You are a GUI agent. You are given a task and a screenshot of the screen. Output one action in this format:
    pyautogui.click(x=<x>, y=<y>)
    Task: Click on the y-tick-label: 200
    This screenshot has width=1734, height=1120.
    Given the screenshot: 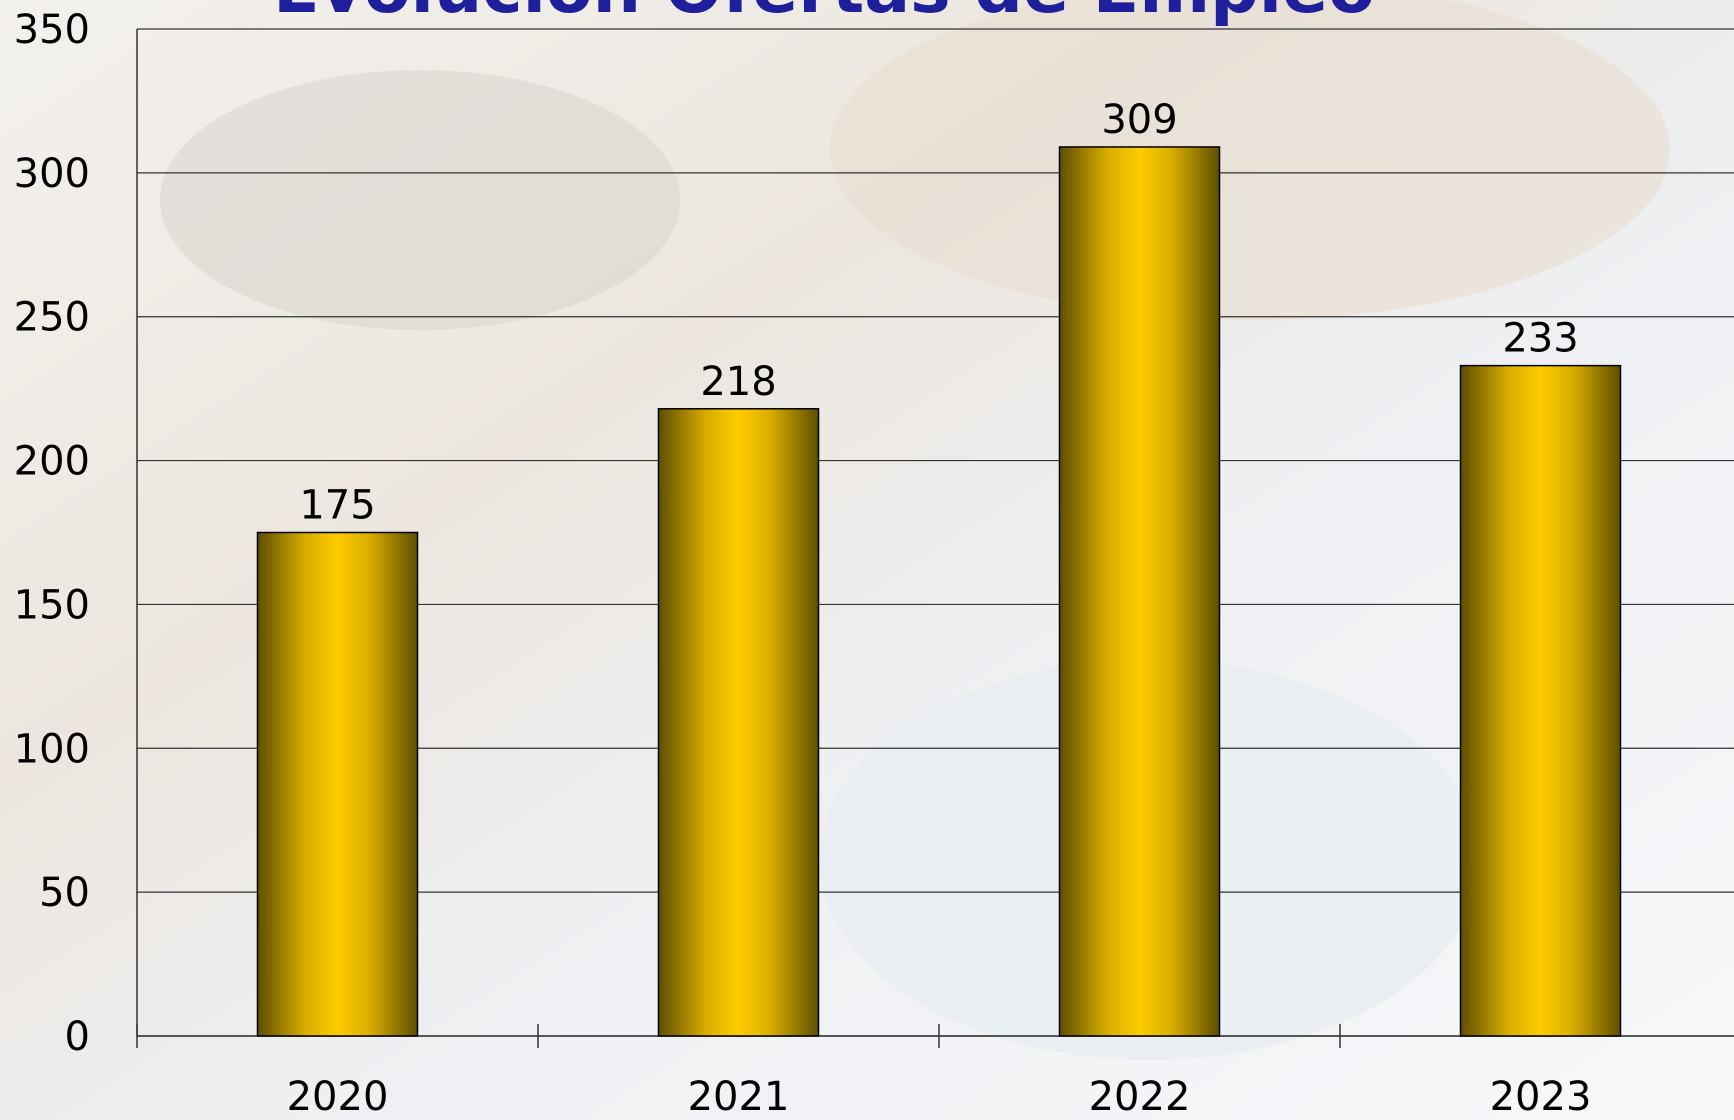 What is the action you would take?
    pyautogui.click(x=52, y=462)
    